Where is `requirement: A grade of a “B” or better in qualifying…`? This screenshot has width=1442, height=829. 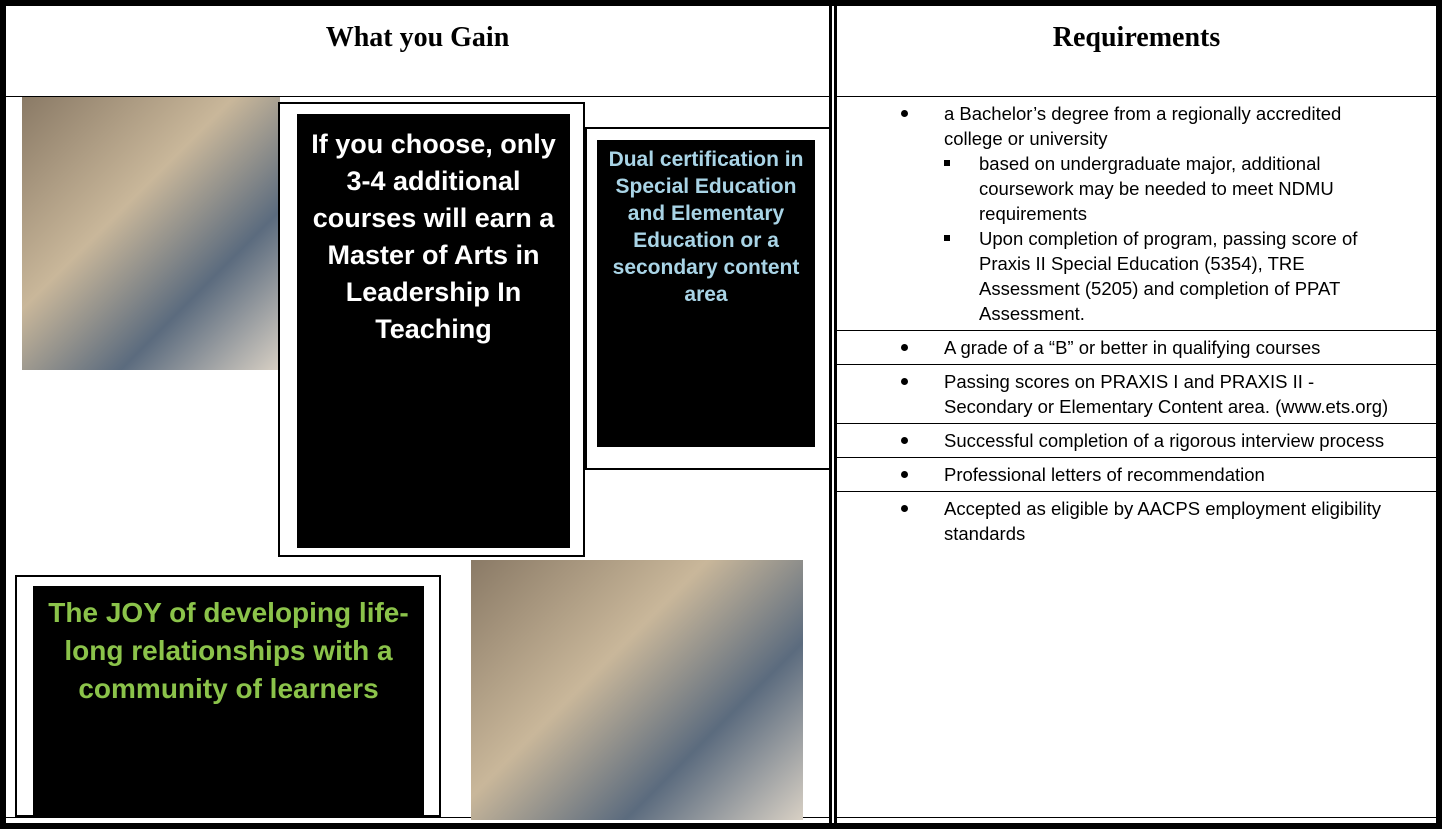
requirement: A grade of a “B” or better in qualifying… is located at coordinates (1116, 347).